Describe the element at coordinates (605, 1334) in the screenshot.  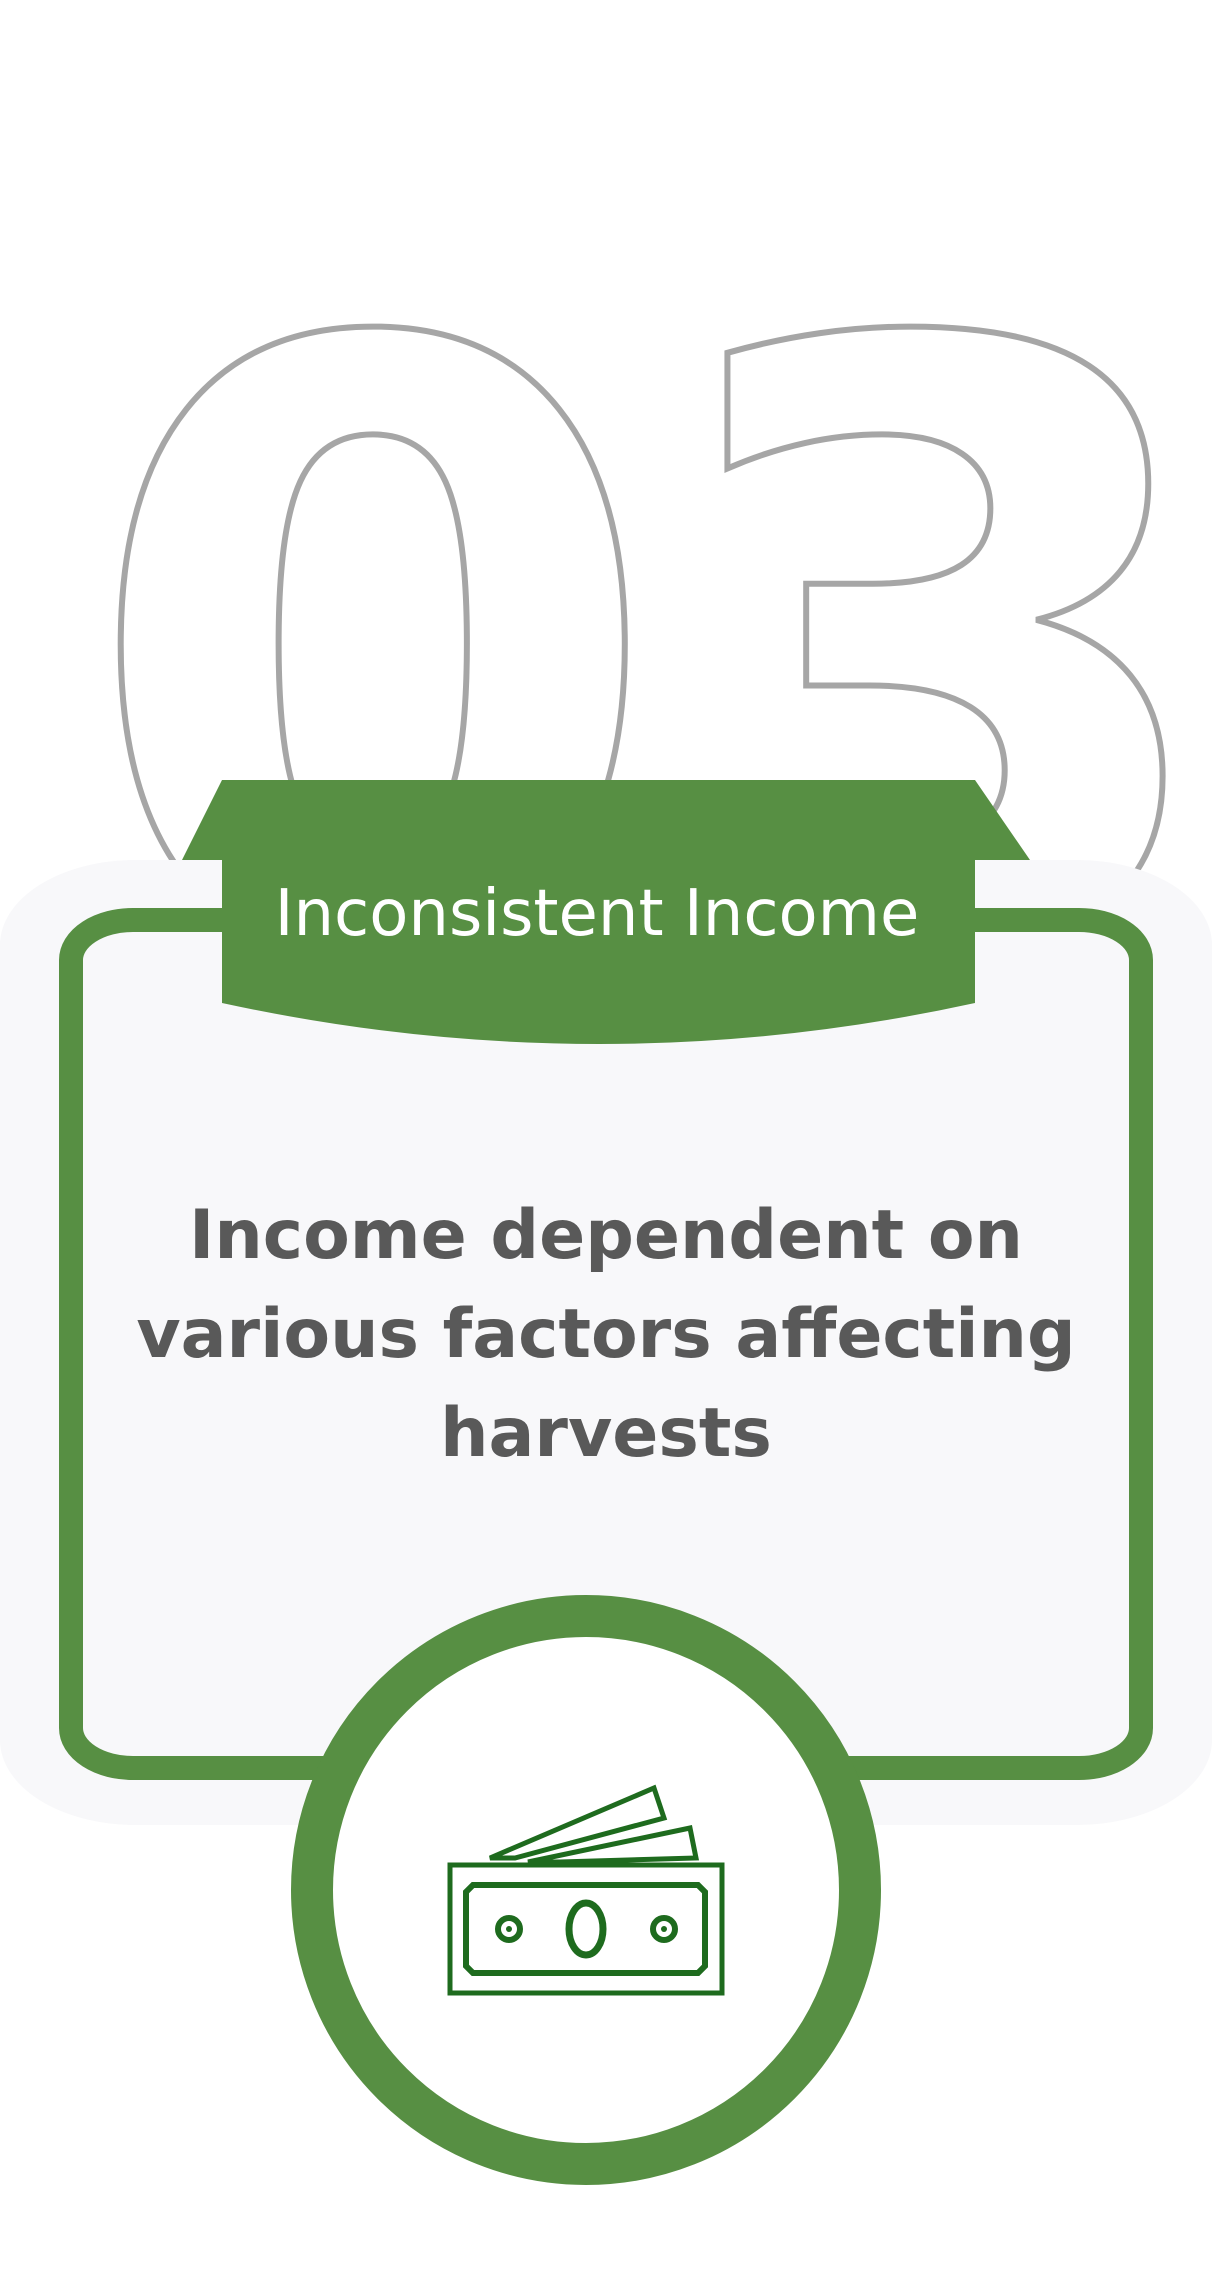
I see `description-line-2: various factors affecting` at that location.